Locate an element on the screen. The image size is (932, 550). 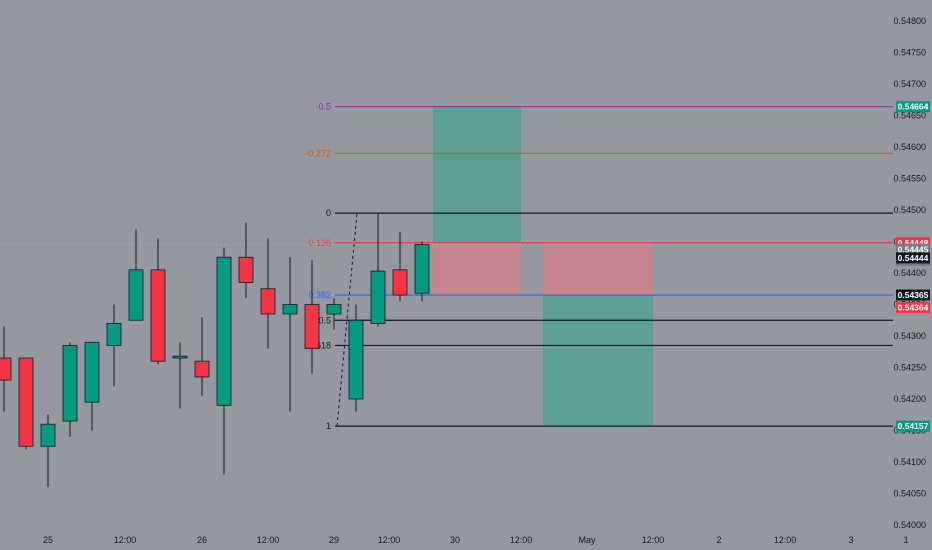
price-badge-label: 0.54365 is located at coordinates (913, 295).